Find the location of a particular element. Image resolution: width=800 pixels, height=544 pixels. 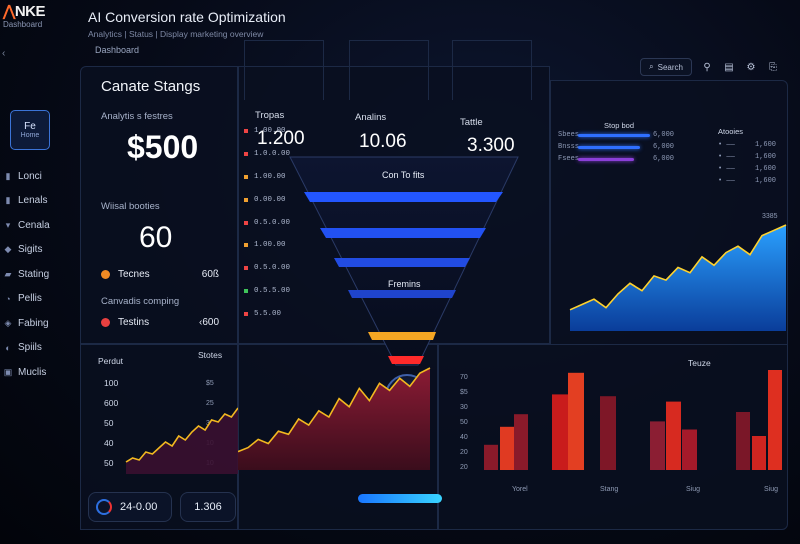

brand-subtitle: Dashboard is located at coordinates (23, 24).